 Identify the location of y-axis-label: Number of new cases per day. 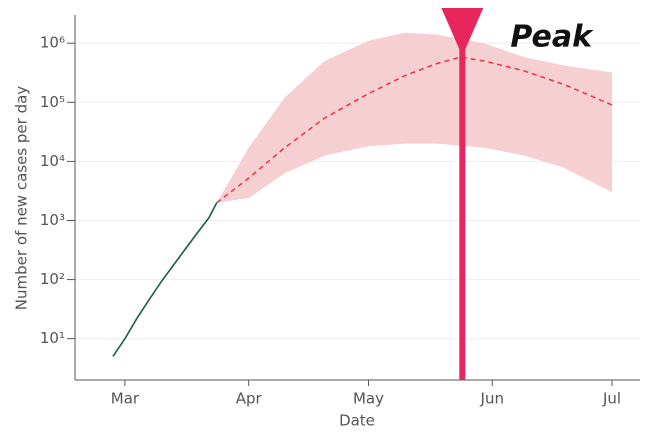
(22, 198).